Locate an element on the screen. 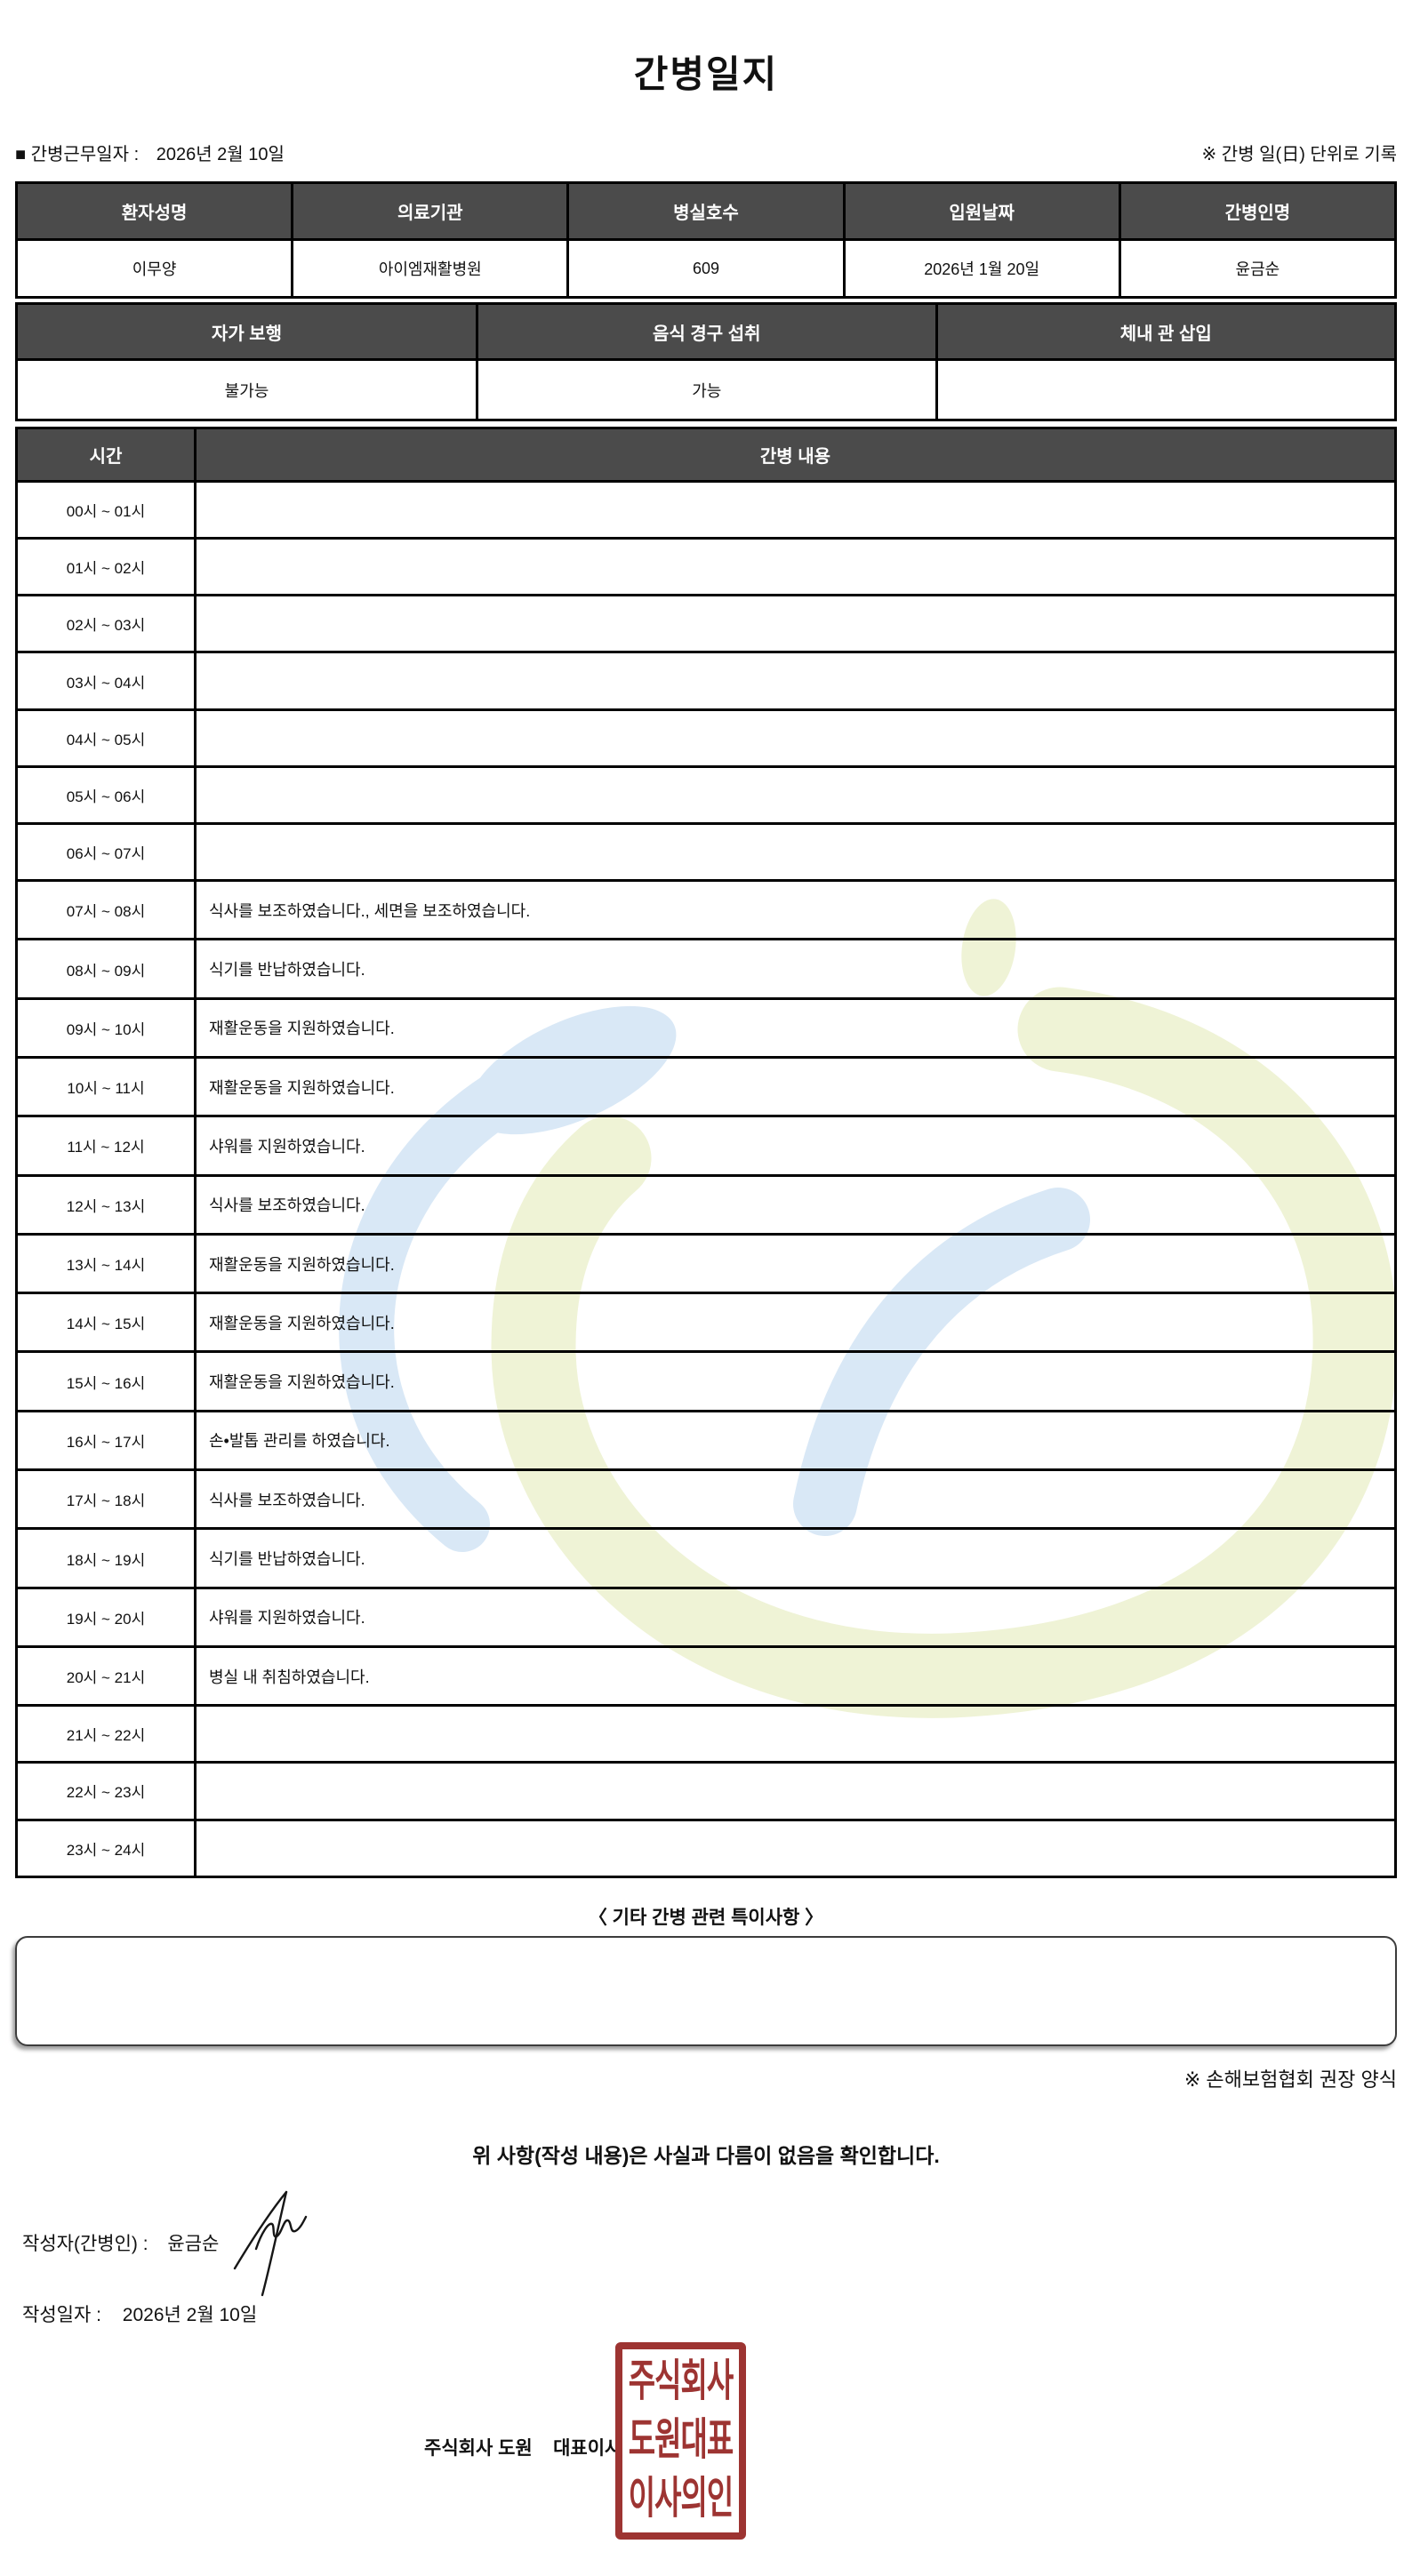 The image size is (1412, 2576). patient-header-row: 환자성명 의료기관 병실호수 입원날짜 간병인명 is located at coordinates (706, 211).